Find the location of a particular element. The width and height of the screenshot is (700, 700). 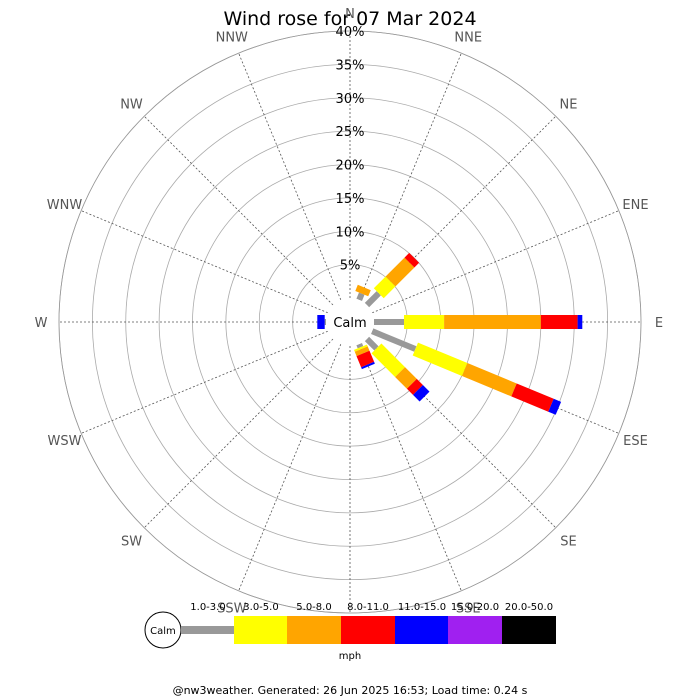

spoke-nw is located at coordinates (238, 210).